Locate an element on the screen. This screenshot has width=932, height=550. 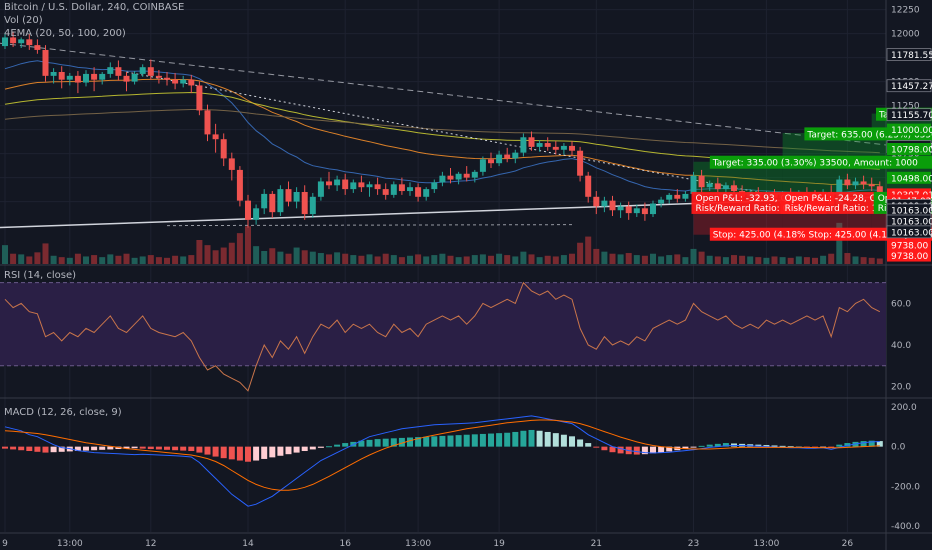
price-axis-tick: 12000 is located at coordinates (905, 35).